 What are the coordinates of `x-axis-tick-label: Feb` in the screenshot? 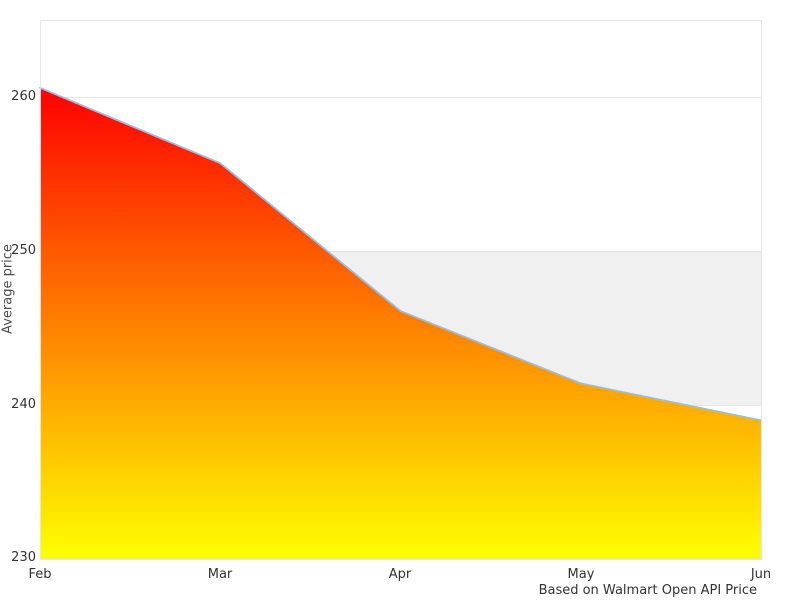 It's located at (40, 574).